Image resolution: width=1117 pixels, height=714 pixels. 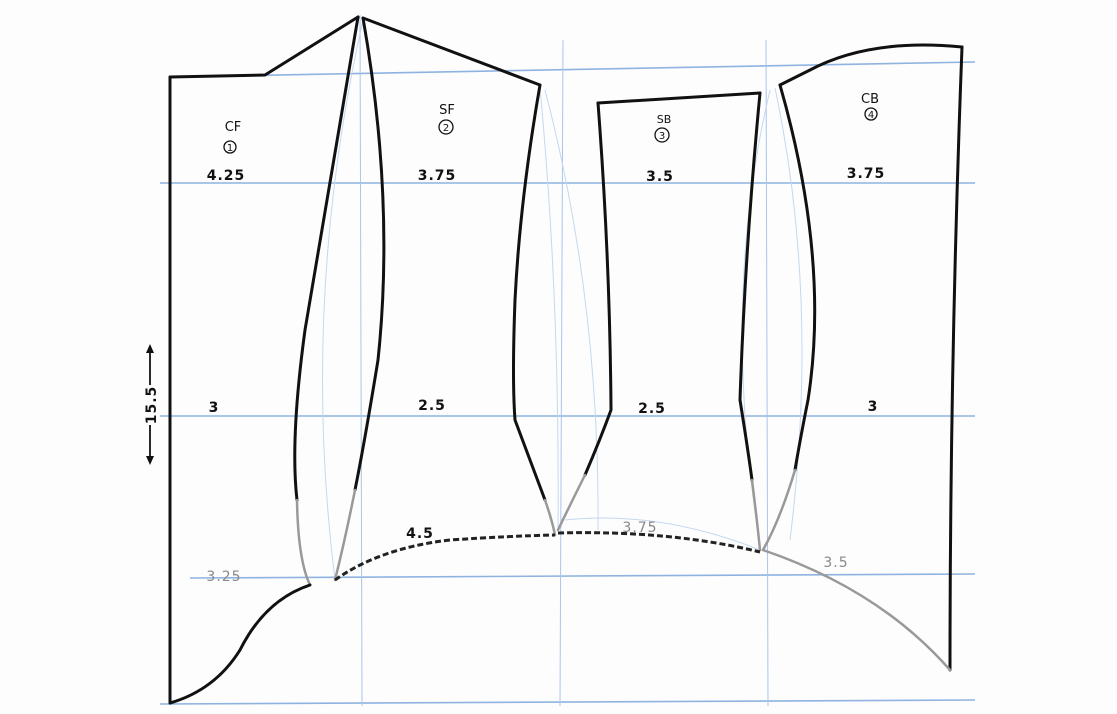 I want to click on bottom-width: 3.75, so click(x=639, y=528).